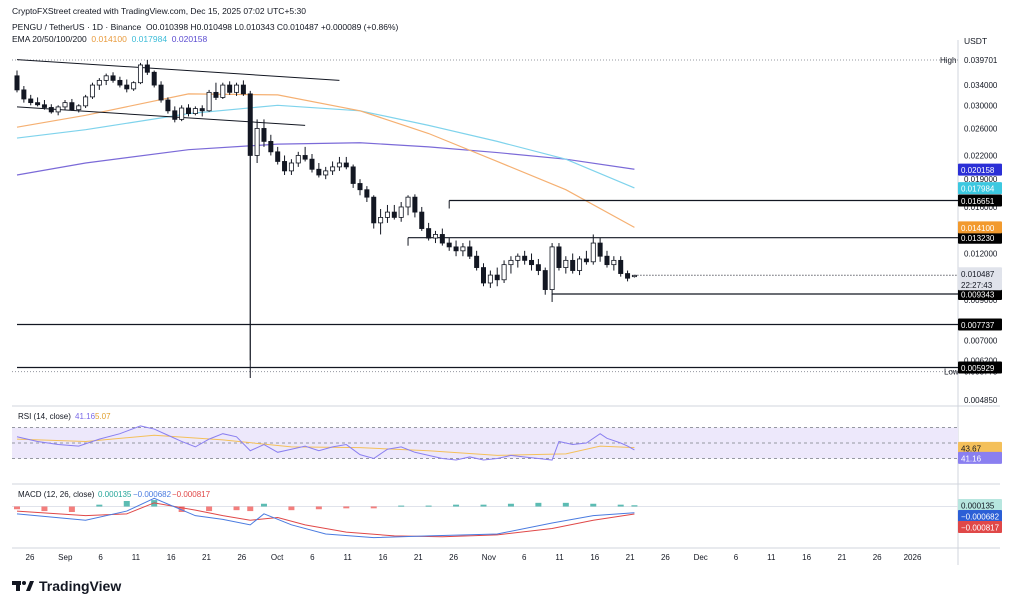 The width and height of the screenshot is (1024, 612). I want to click on ema-legend-label: EMA 20/50/100/200, so click(49, 39).